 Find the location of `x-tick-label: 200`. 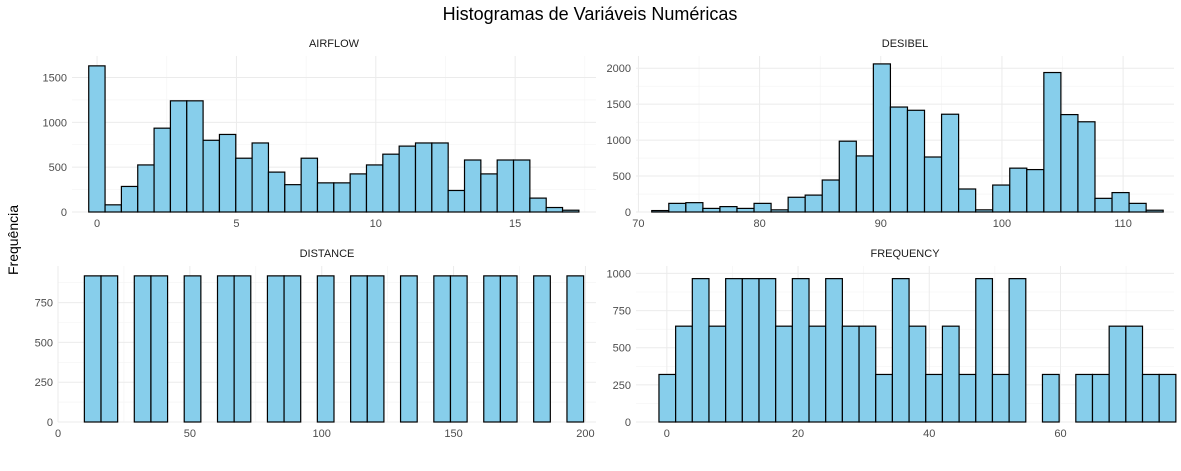

x-tick-label: 200 is located at coordinates (585, 434).